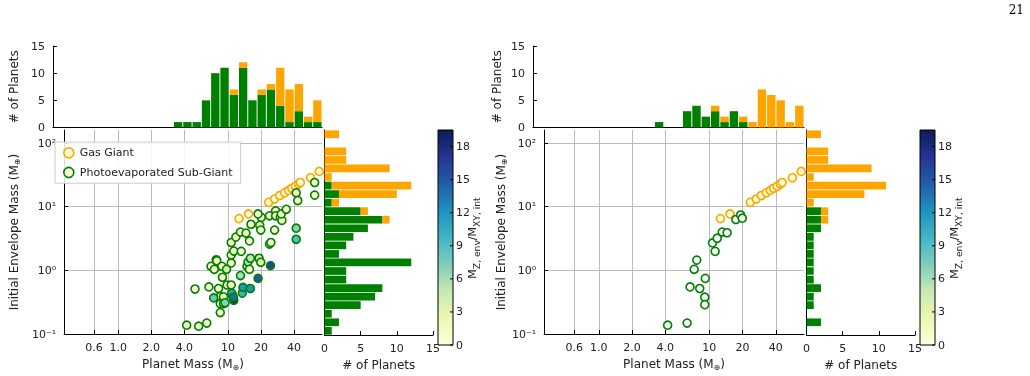 The image size is (1030, 376). What do you see at coordinates (107, 153) in the screenshot?
I see `legend-label: Gas Giant` at bounding box center [107, 153].